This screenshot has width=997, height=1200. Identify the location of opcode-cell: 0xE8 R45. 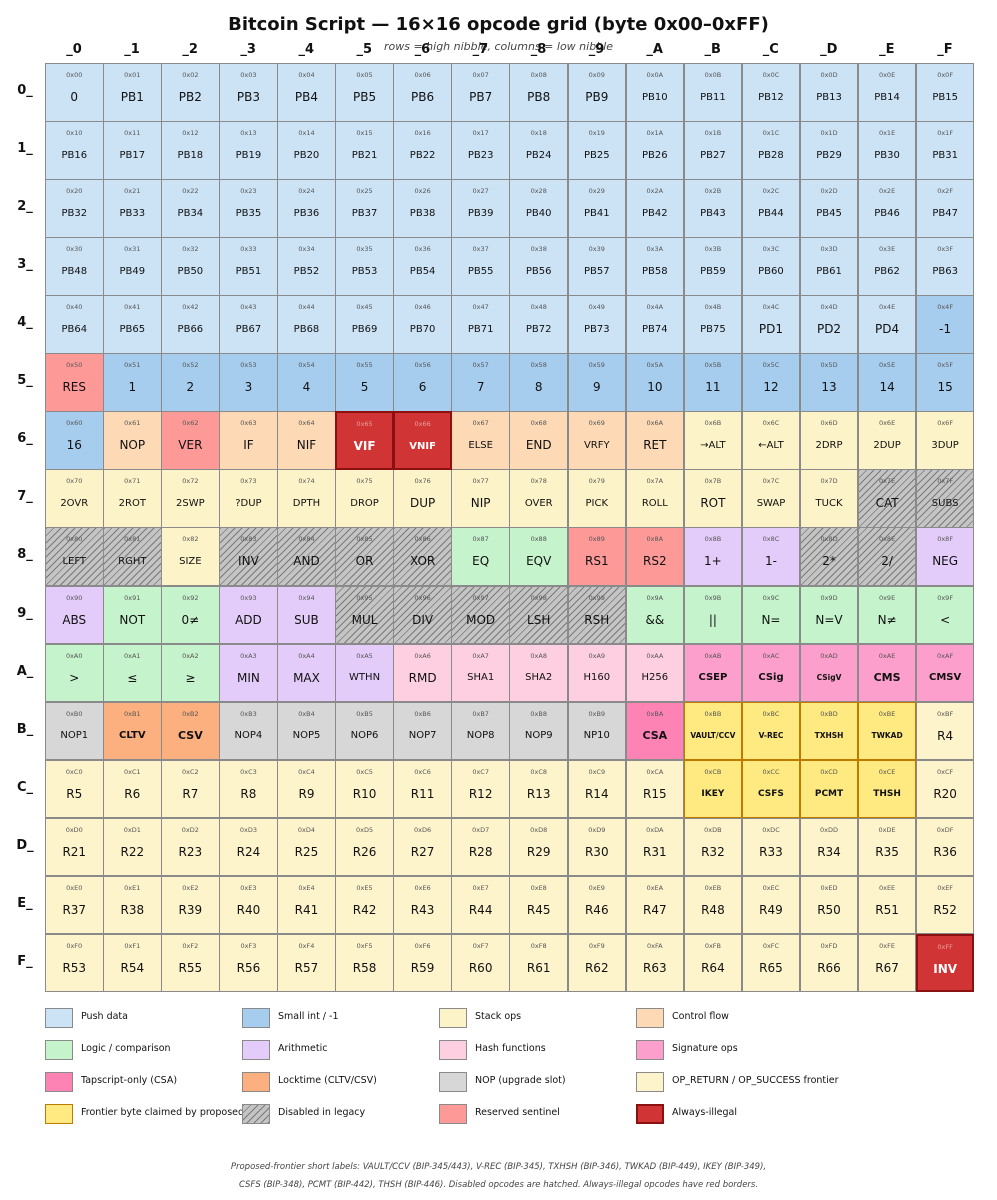
(538, 905).